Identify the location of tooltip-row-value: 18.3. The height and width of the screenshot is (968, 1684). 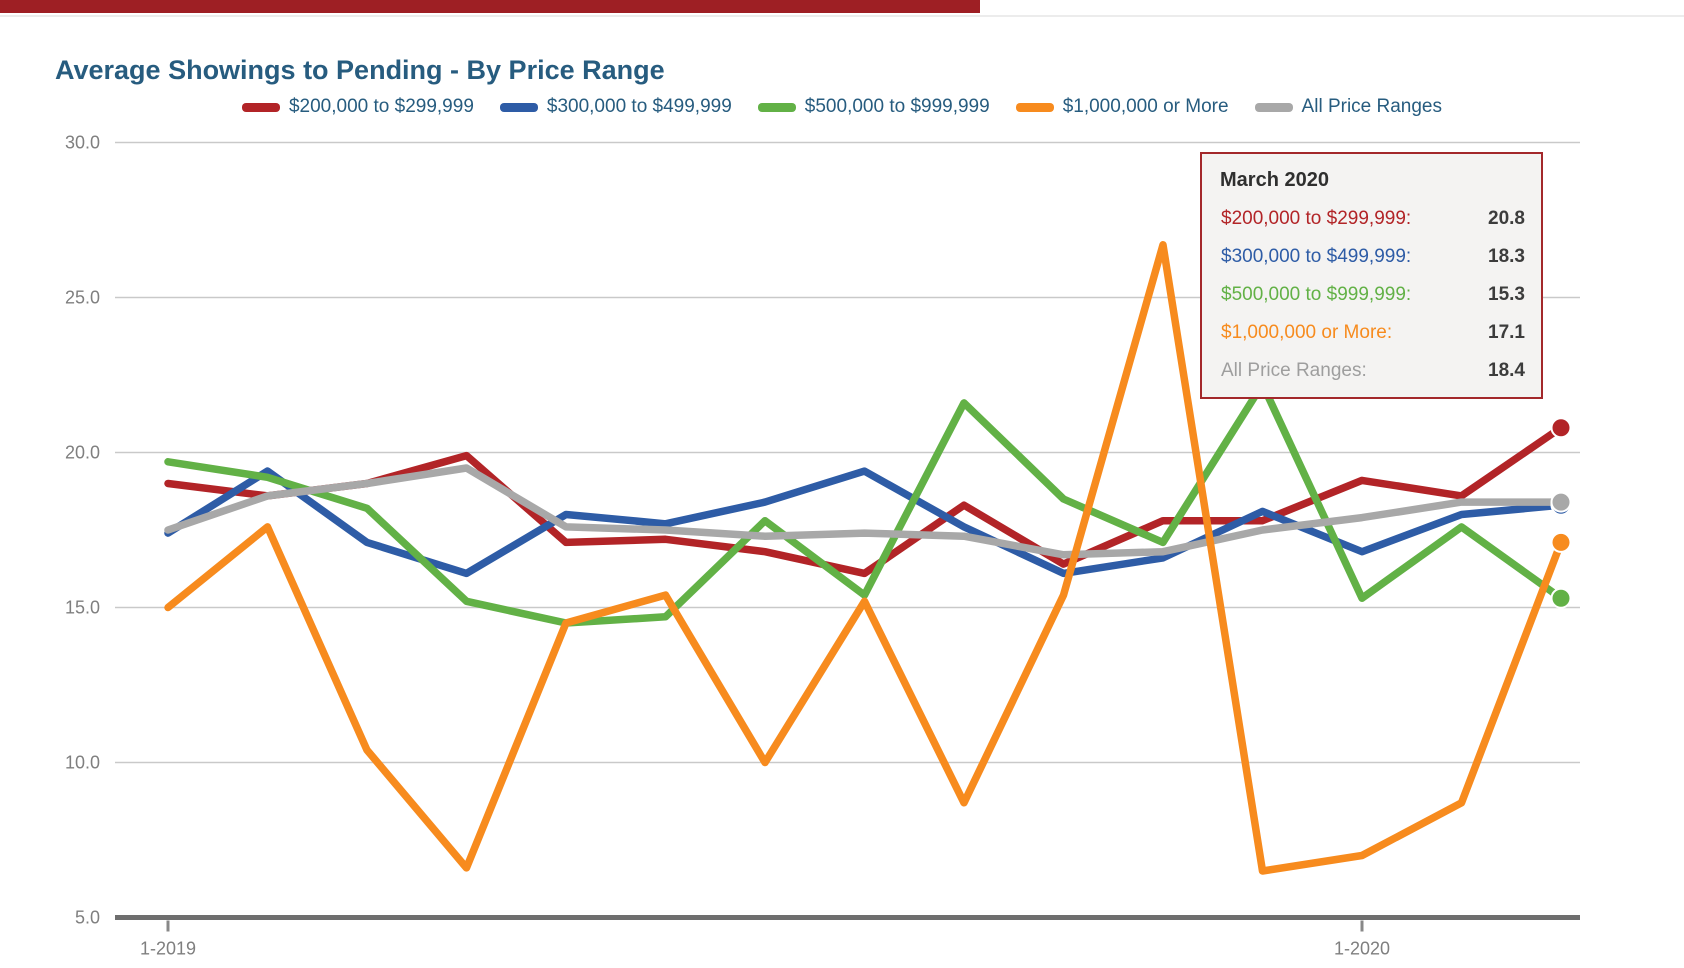
(1506, 256).